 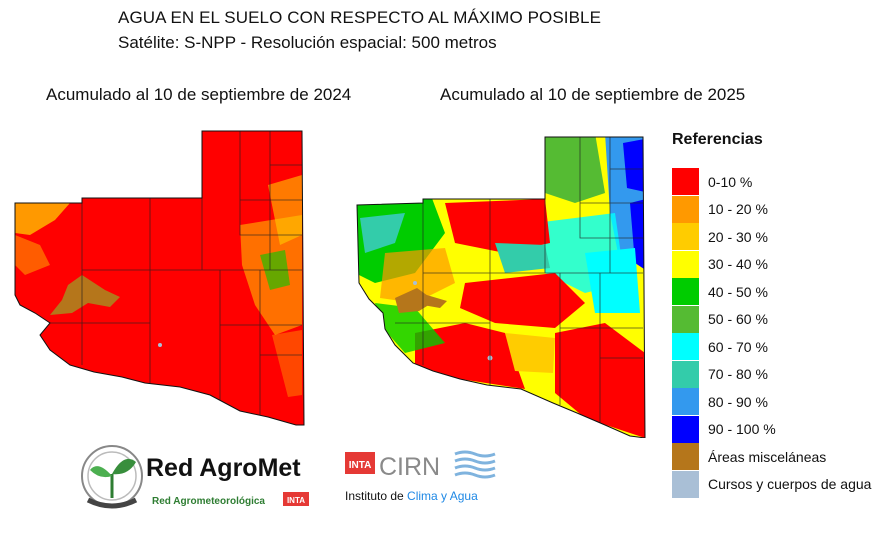 I want to click on legend-label: 30 - 40 %, so click(x=738, y=264).